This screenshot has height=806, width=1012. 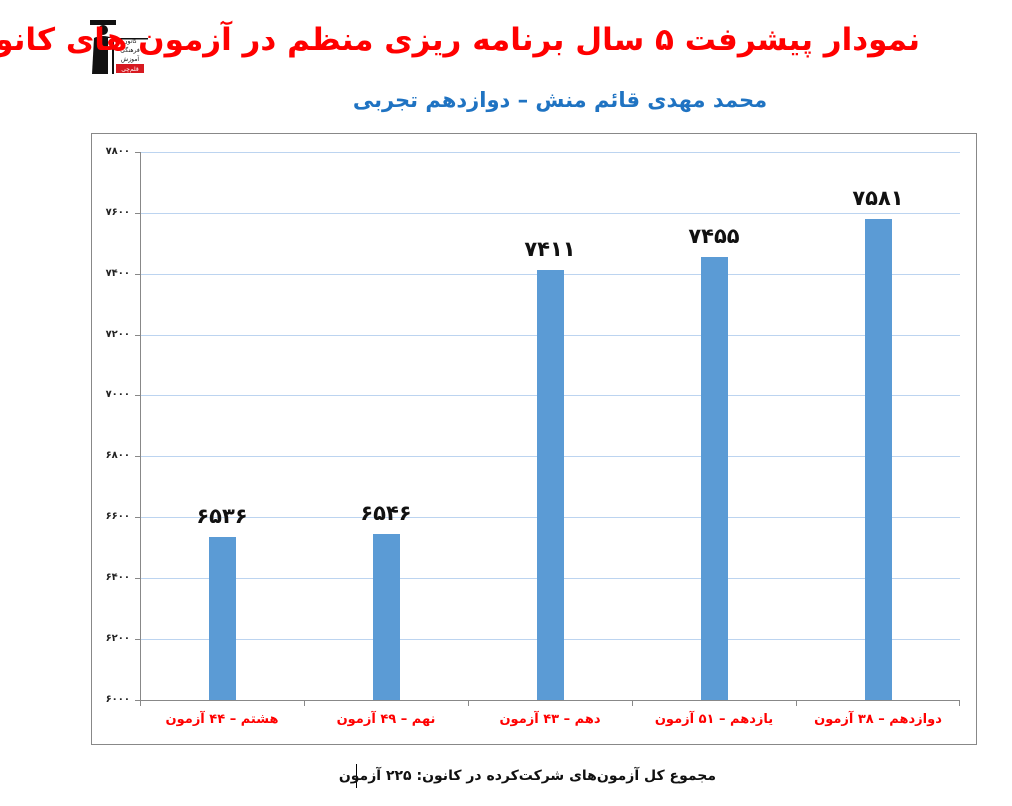 What do you see at coordinates (386, 513) in the screenshot?
I see `bar-value-label: ۶۵۴۶` at bounding box center [386, 513].